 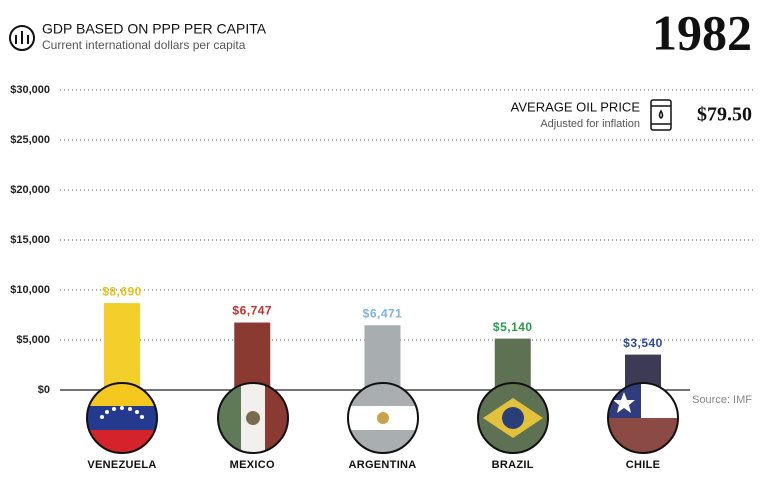 I want to click on x-tick-label: BRAZIL, so click(x=513, y=465).